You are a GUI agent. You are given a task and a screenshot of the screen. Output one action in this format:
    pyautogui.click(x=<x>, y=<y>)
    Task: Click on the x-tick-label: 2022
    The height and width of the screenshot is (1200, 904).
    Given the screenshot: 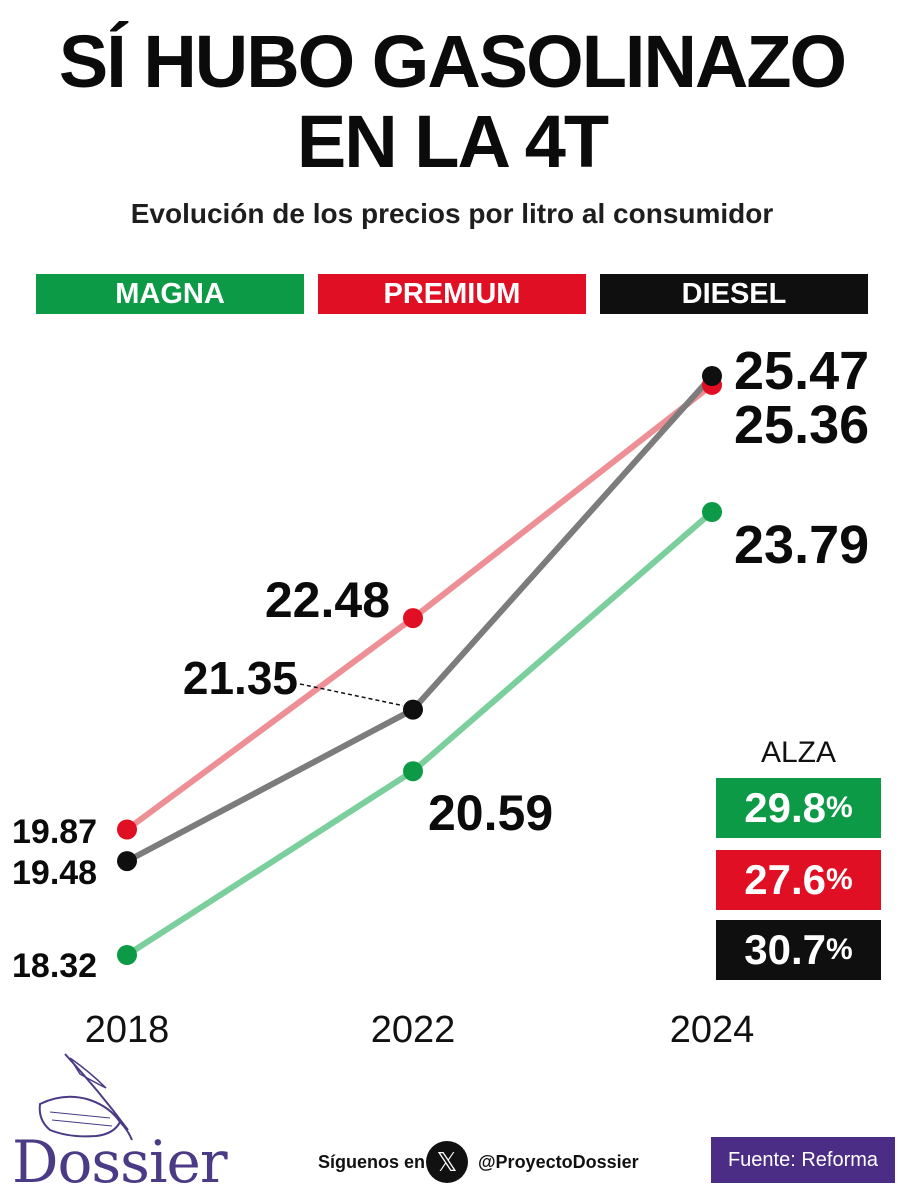 What is the action you would take?
    pyautogui.click(x=413, y=1030)
    